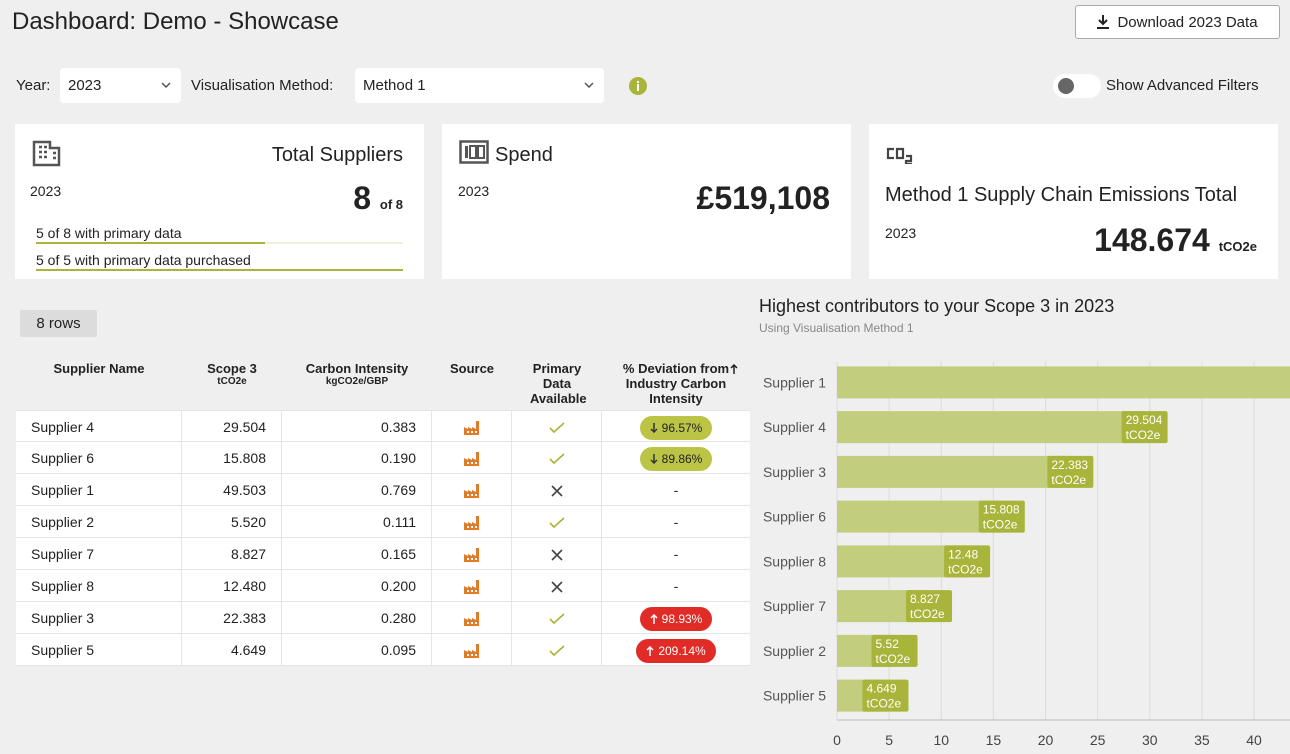 The height and width of the screenshot is (754, 1290). What do you see at coordinates (794, 382) in the screenshot?
I see `y-tick-label: Supplier 1` at bounding box center [794, 382].